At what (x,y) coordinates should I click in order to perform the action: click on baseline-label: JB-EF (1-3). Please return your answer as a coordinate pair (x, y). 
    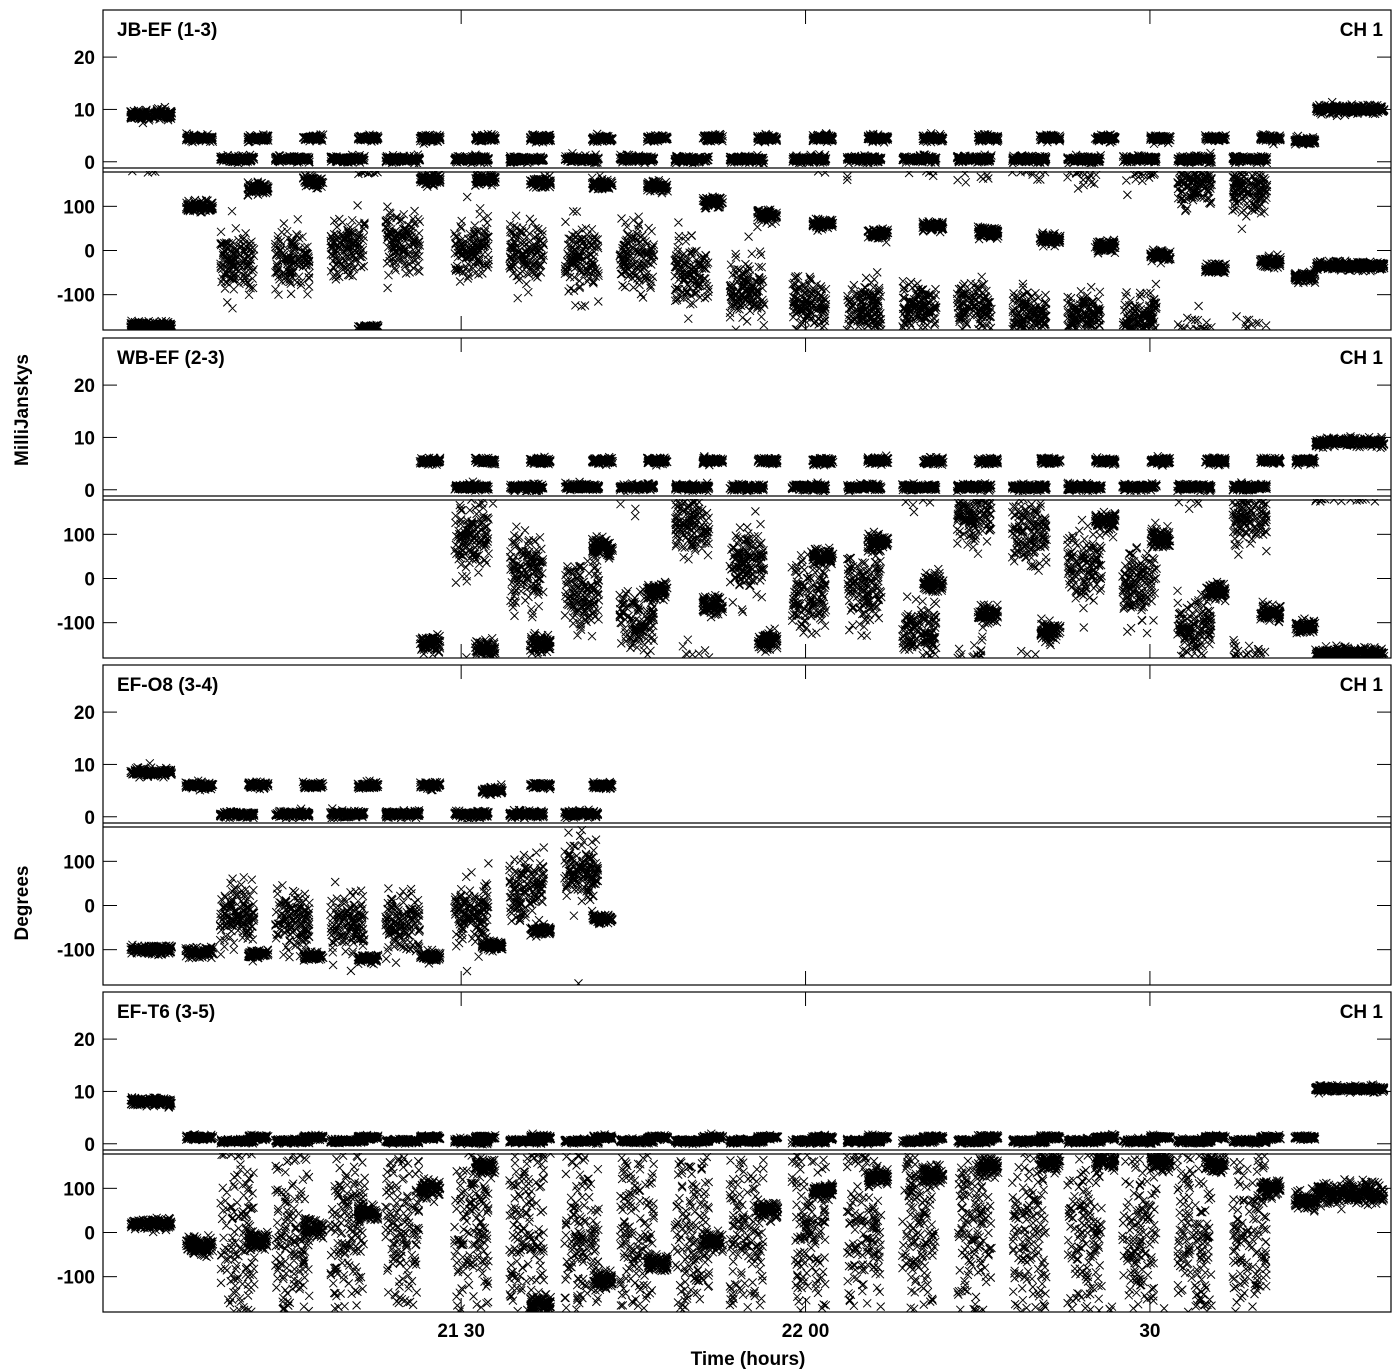
    Looking at the image, I should click on (167, 30).